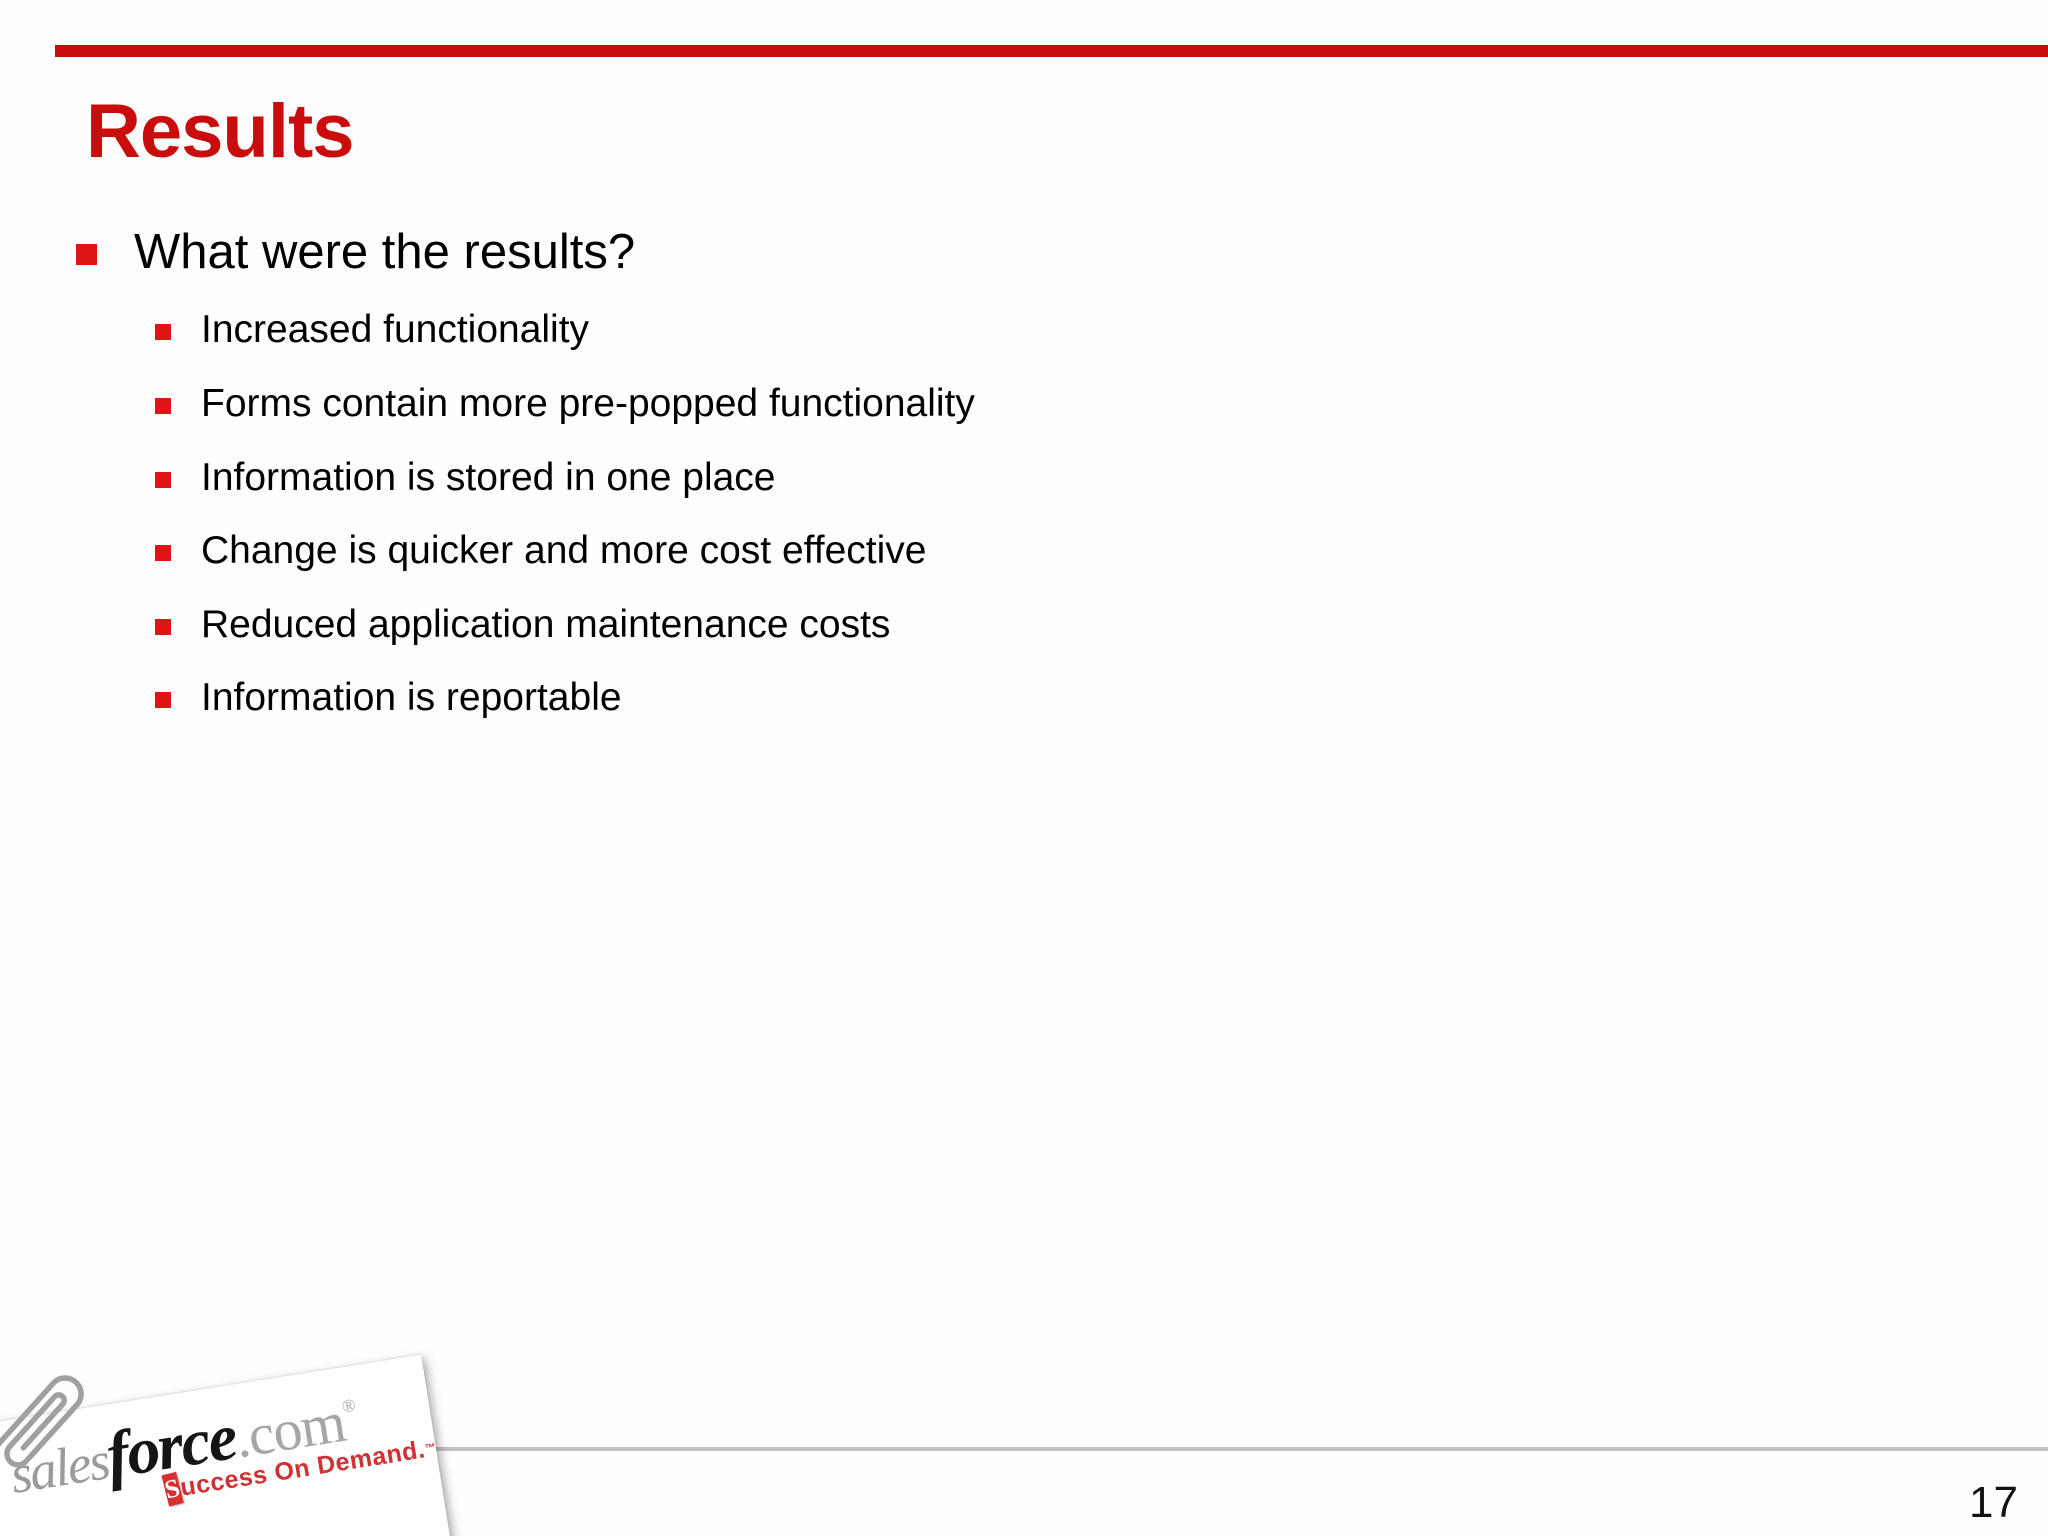 The image size is (2048, 1536). Describe the element at coordinates (1051, 51) in the screenshot. I see `title-accent-rule` at that location.